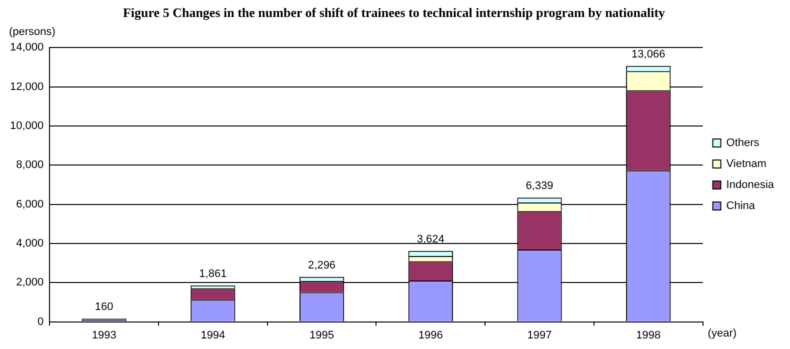  What do you see at coordinates (394, 12) in the screenshot?
I see `chart-title: Figure 5 Changes in the number of shift of trainees to technical internship program by nationality` at bounding box center [394, 12].